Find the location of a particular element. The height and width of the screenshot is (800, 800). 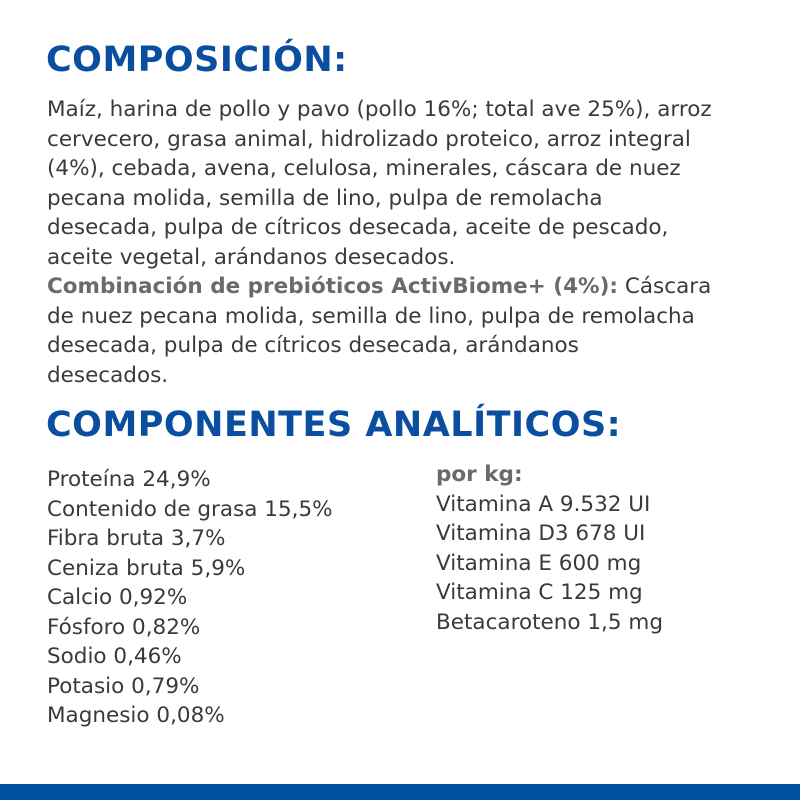

list-item: Betacaroteno 1,5 mg is located at coordinates (549, 622).